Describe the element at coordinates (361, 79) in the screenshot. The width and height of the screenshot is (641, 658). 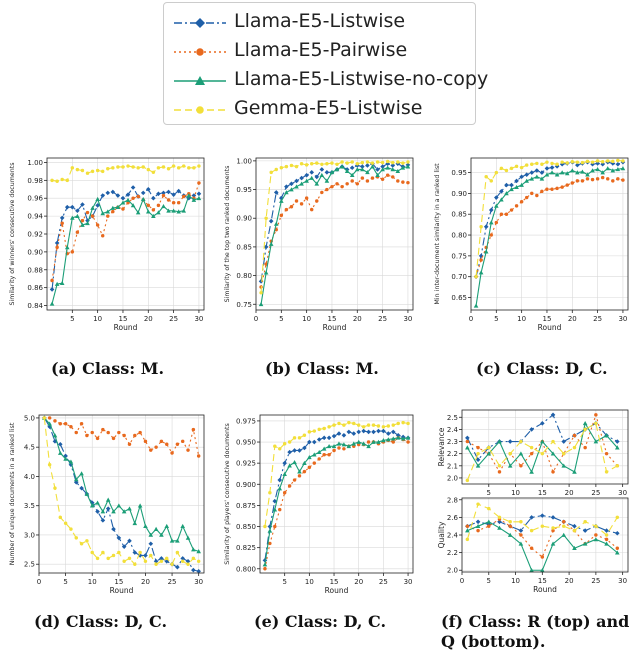
I see `legend-label: Llama-E5-Listwise-no-copy` at that location.